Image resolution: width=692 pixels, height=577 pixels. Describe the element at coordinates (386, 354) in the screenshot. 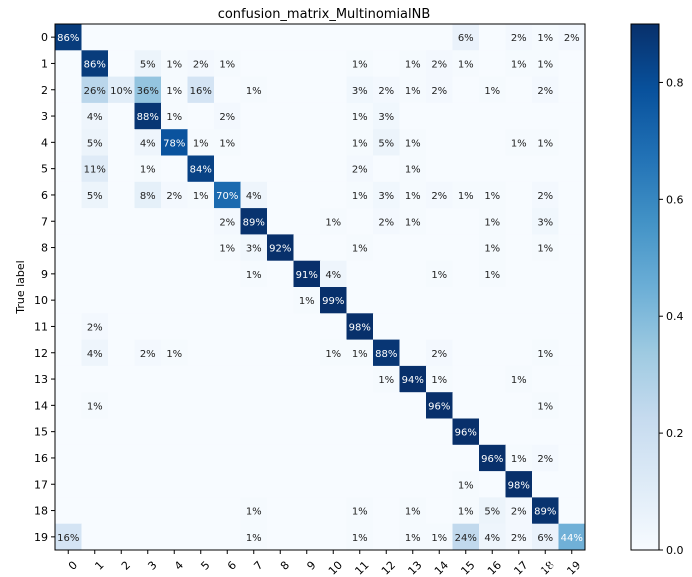

I see `cell-value-label: 88%` at that location.